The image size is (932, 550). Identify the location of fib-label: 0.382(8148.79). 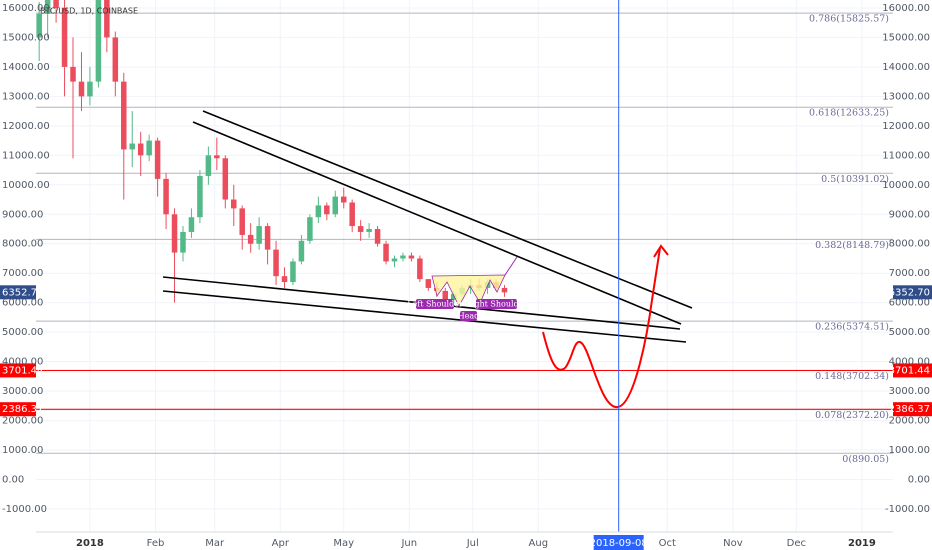
(852, 245).